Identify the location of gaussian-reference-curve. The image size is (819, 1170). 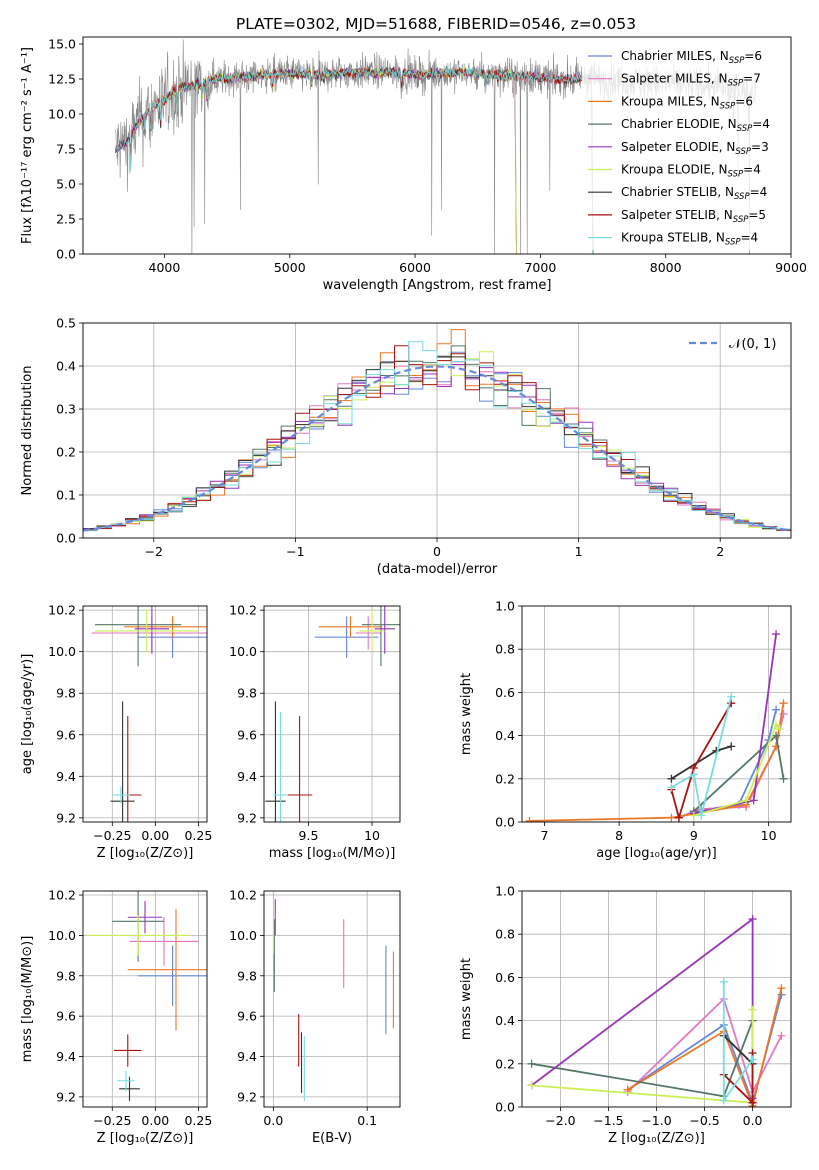
(437, 448).